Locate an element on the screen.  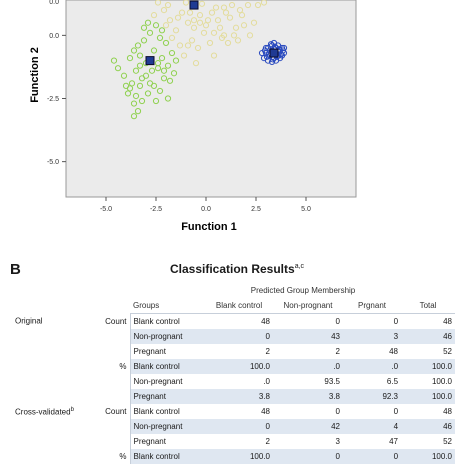
table-title: Classification Resultsa,c is located at coordinates (237, 269).